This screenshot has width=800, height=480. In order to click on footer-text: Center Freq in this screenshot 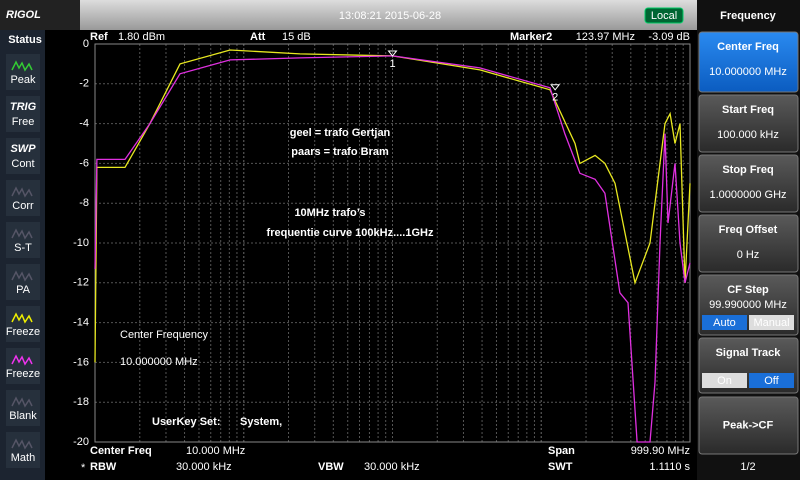, I will do `click(121, 451)`.